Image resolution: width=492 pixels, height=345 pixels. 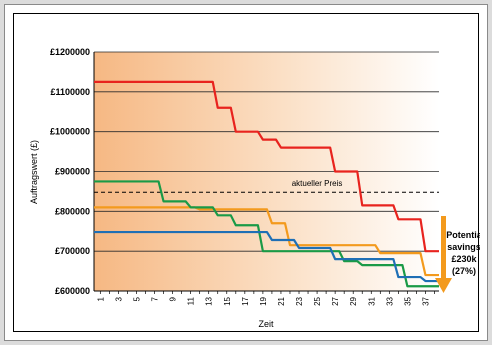 I want to click on x-tick-label: 35, so click(x=407, y=300).